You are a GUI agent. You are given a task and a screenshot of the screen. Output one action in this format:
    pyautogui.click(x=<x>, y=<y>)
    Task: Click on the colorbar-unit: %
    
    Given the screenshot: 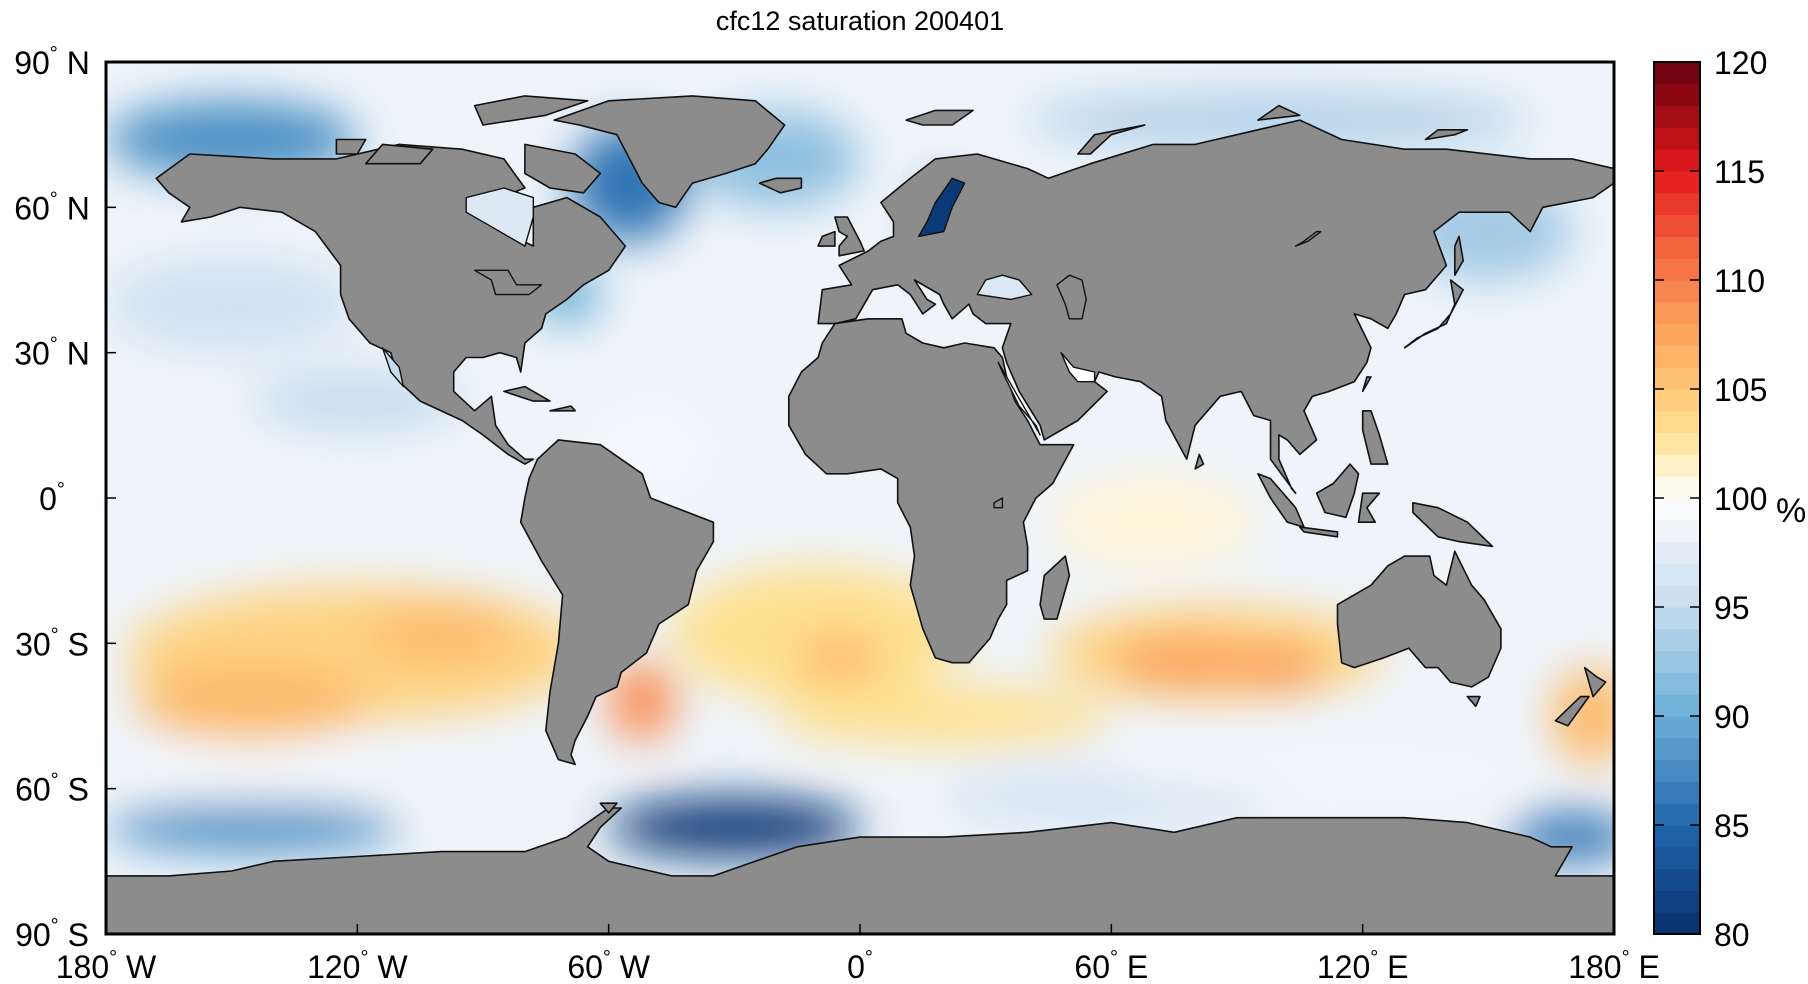 What is the action you would take?
    pyautogui.click(x=1791, y=511)
    